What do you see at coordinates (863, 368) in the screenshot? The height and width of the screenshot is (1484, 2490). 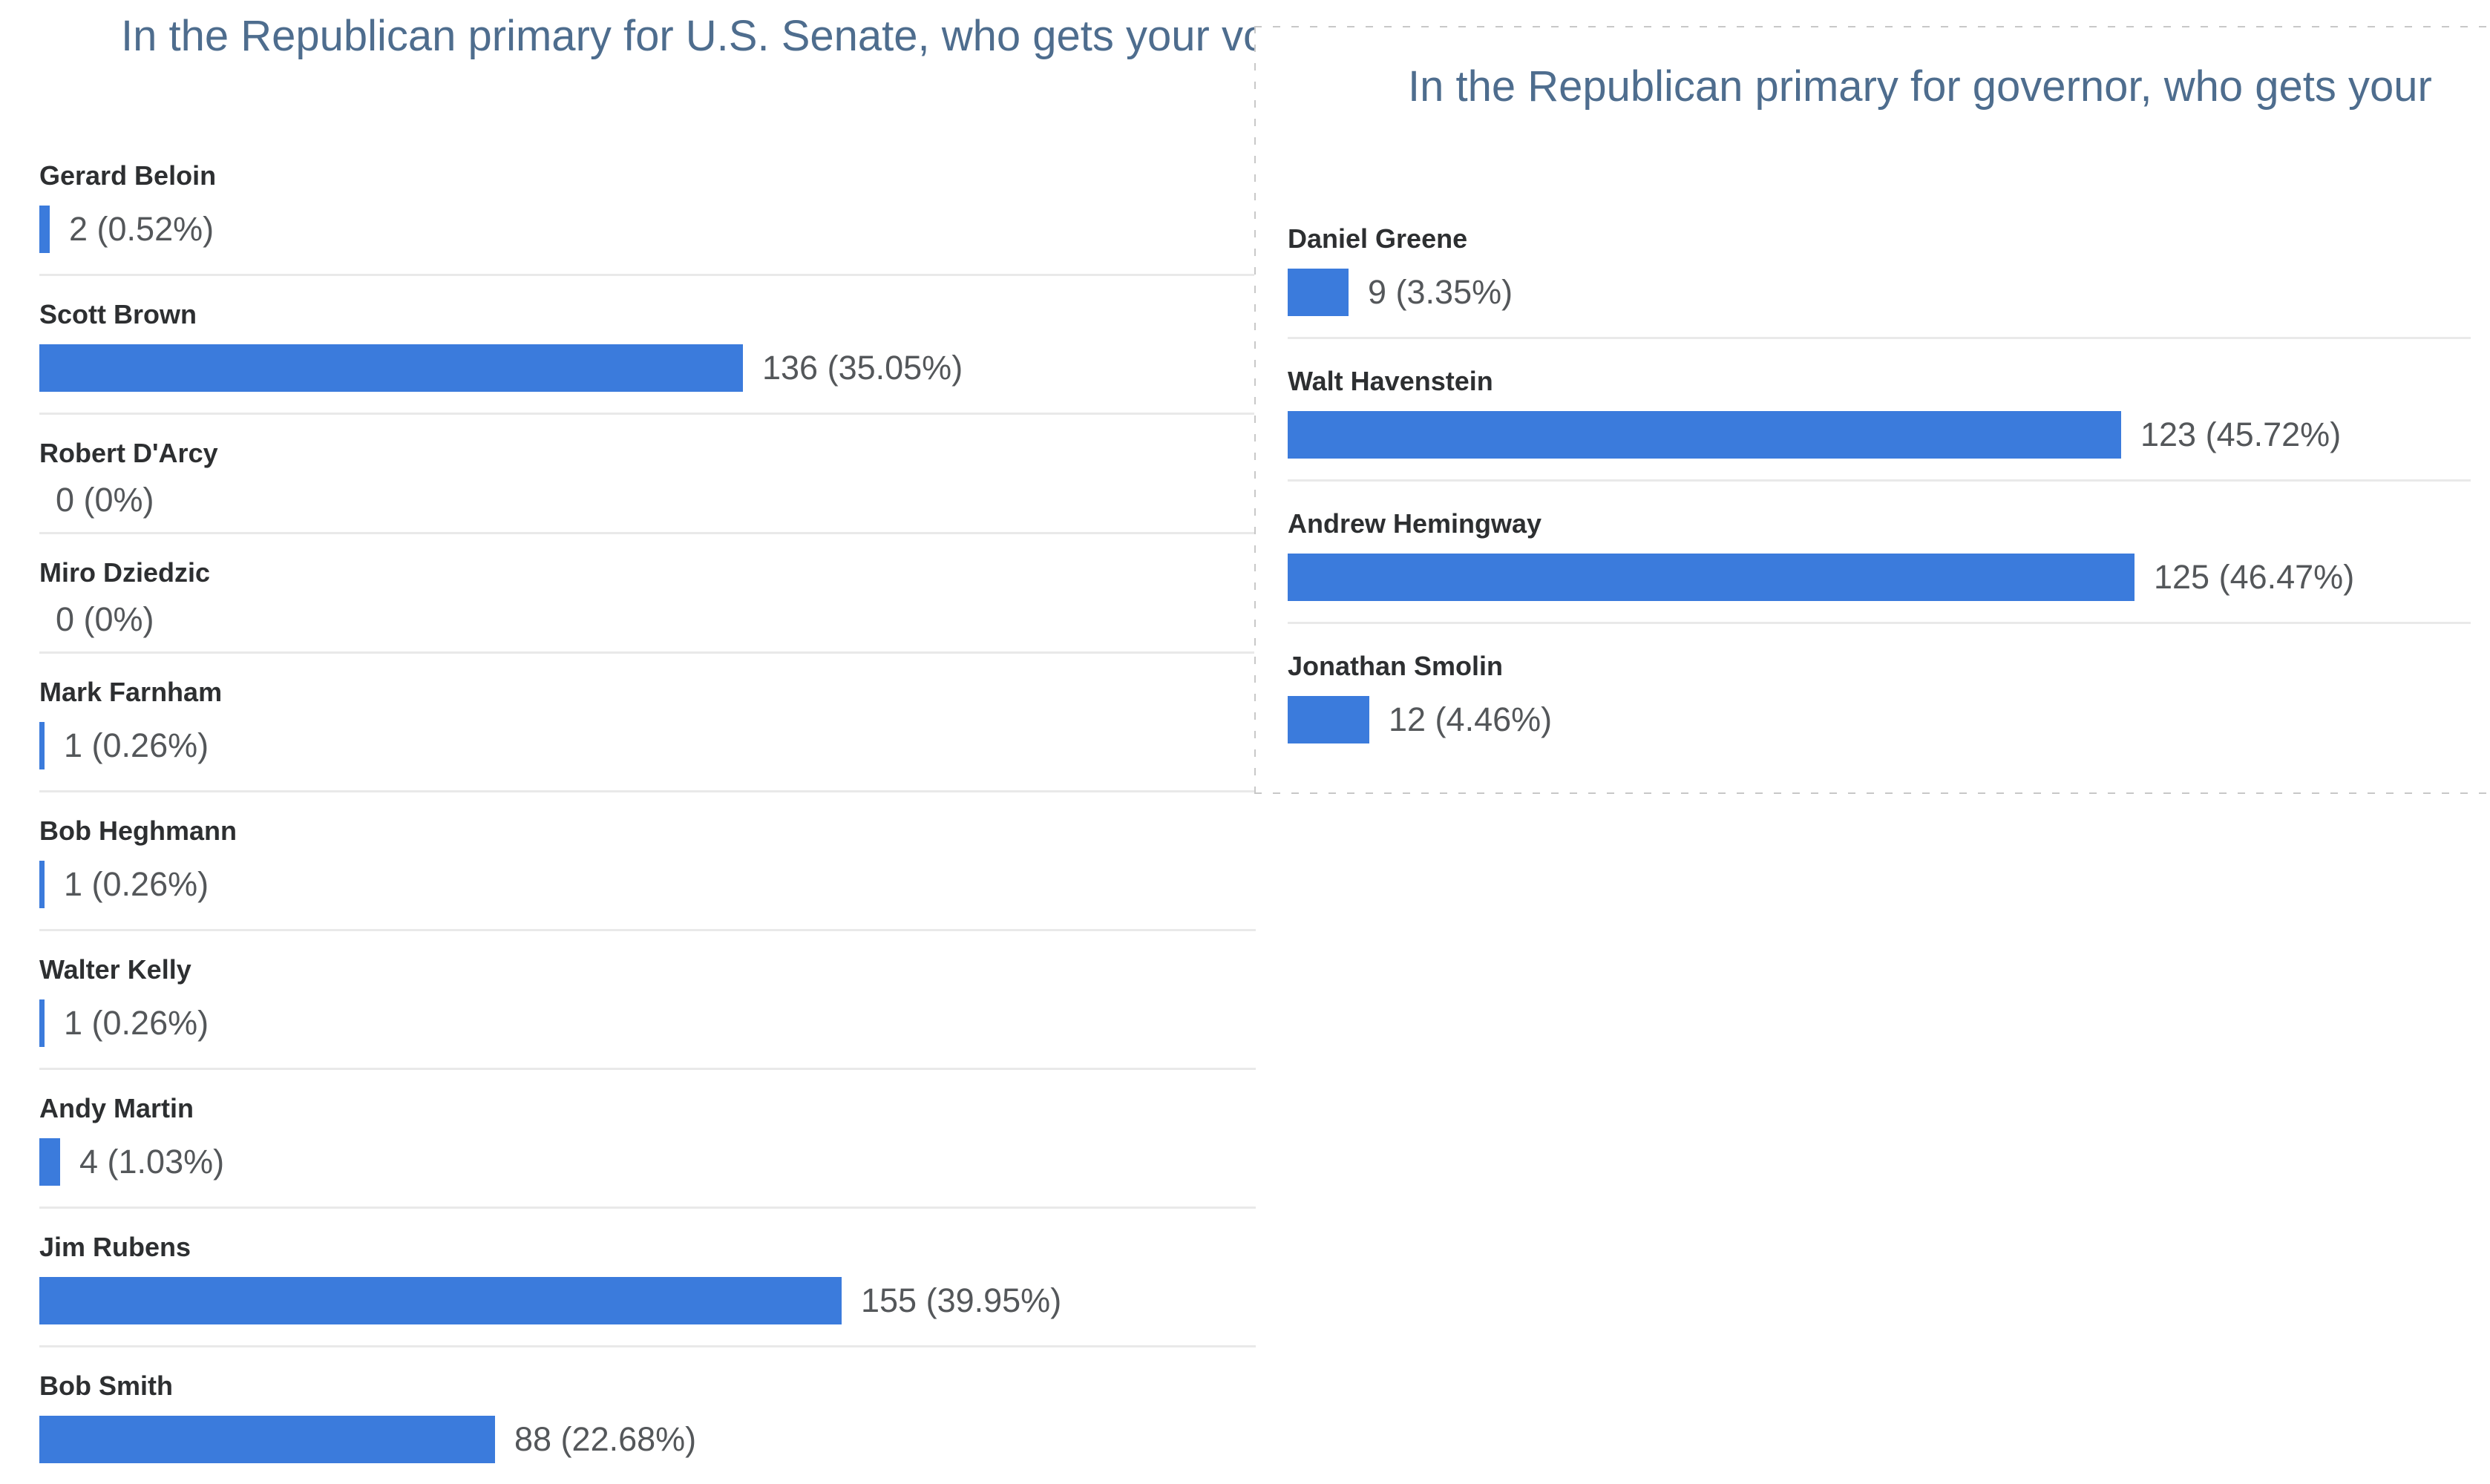 I see `result-value-label: 136 (35.05%)` at bounding box center [863, 368].